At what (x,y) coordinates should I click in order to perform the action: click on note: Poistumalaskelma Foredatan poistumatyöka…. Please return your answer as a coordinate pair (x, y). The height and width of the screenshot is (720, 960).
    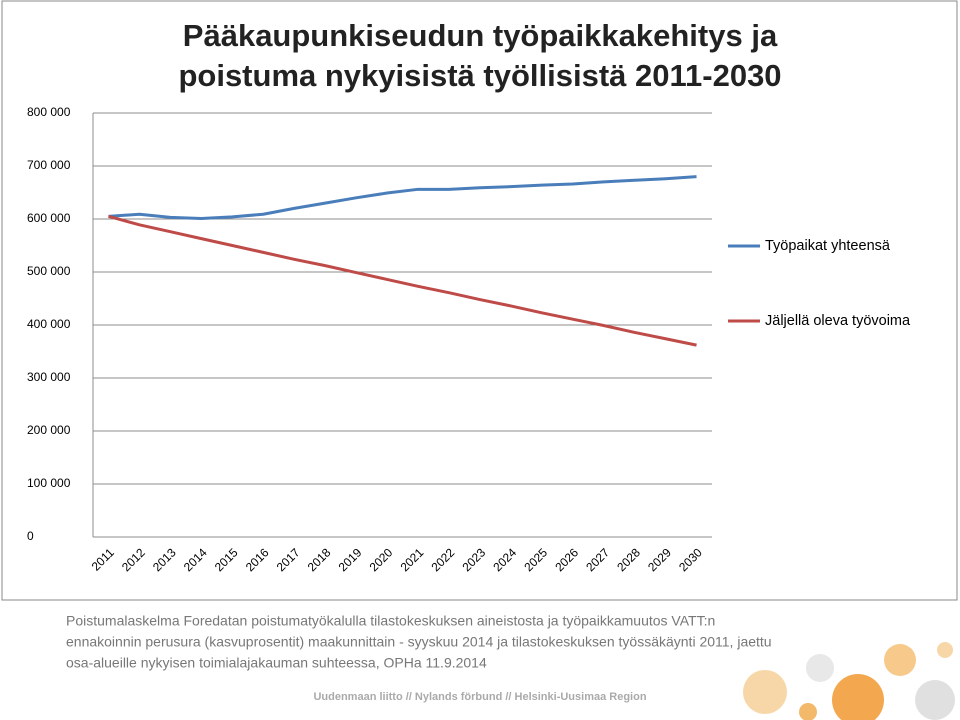
    Looking at the image, I should click on (390, 621).